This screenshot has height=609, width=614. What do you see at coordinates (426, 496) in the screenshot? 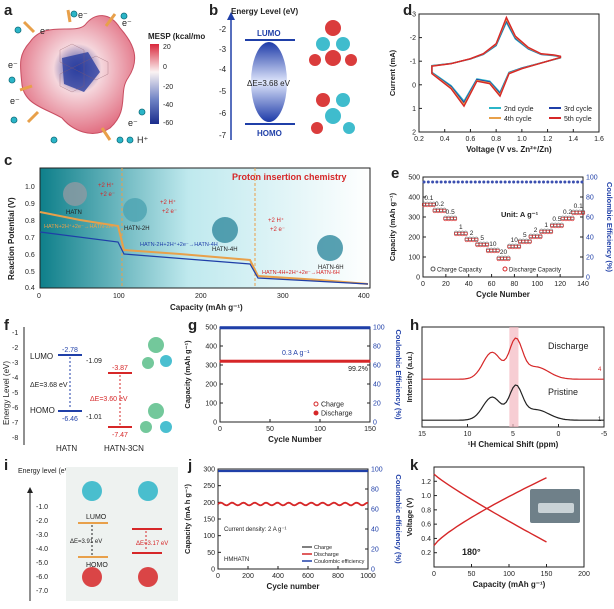
I see `y-tick-label: 1.0` at bounding box center [426, 496].